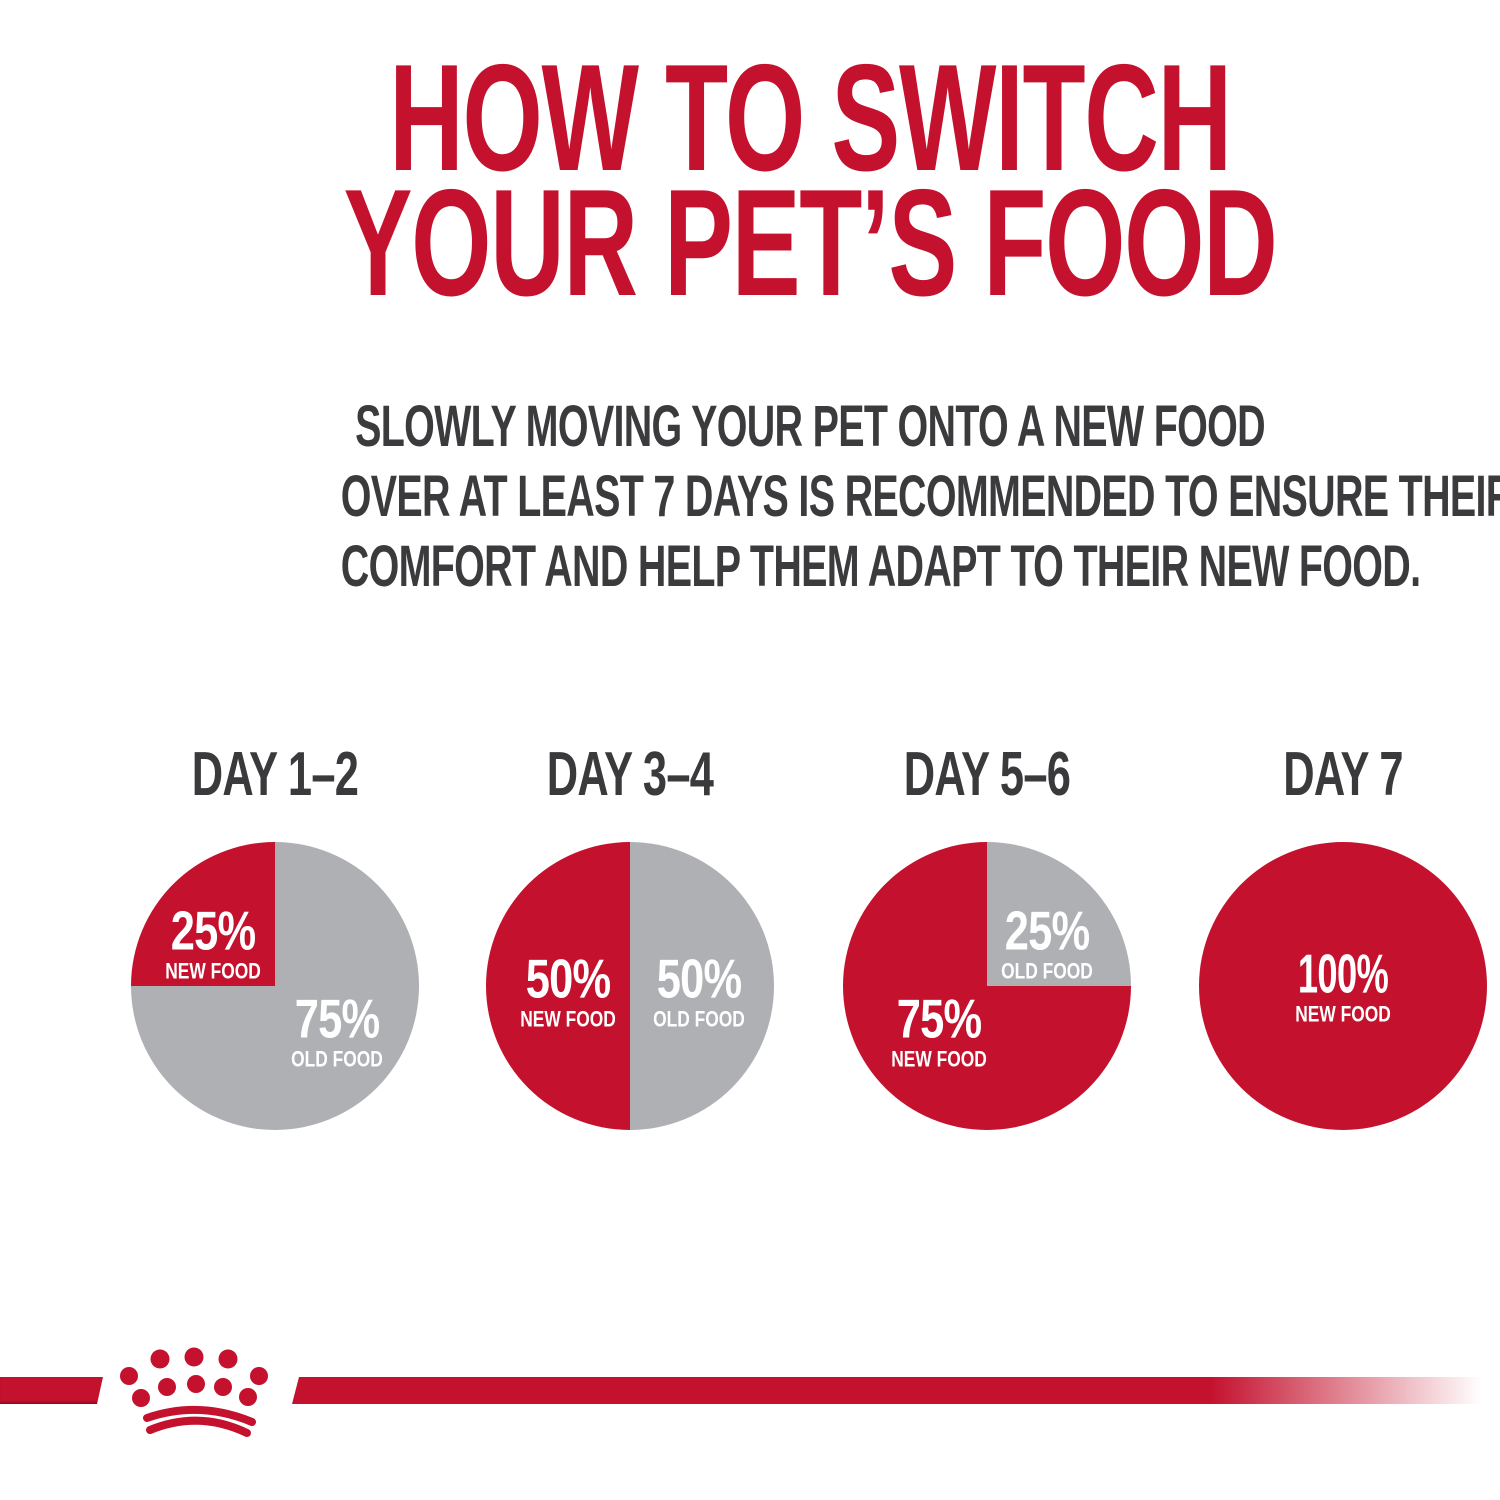 The image size is (1500, 1500). What do you see at coordinates (810, 243) in the screenshot?
I see `title-line-2: YOUR PET’S FOOD` at bounding box center [810, 243].